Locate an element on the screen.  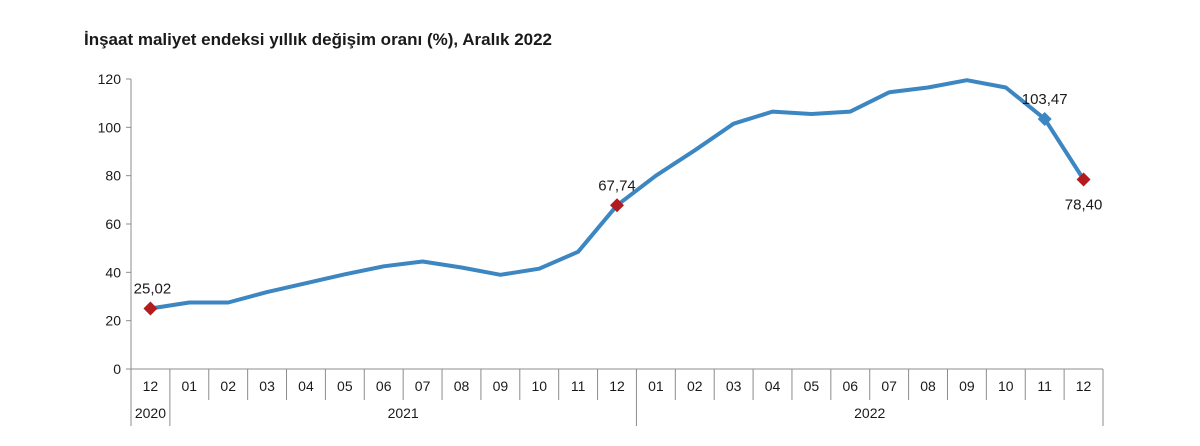
data-label: 103,47 is located at coordinates (1045, 99).